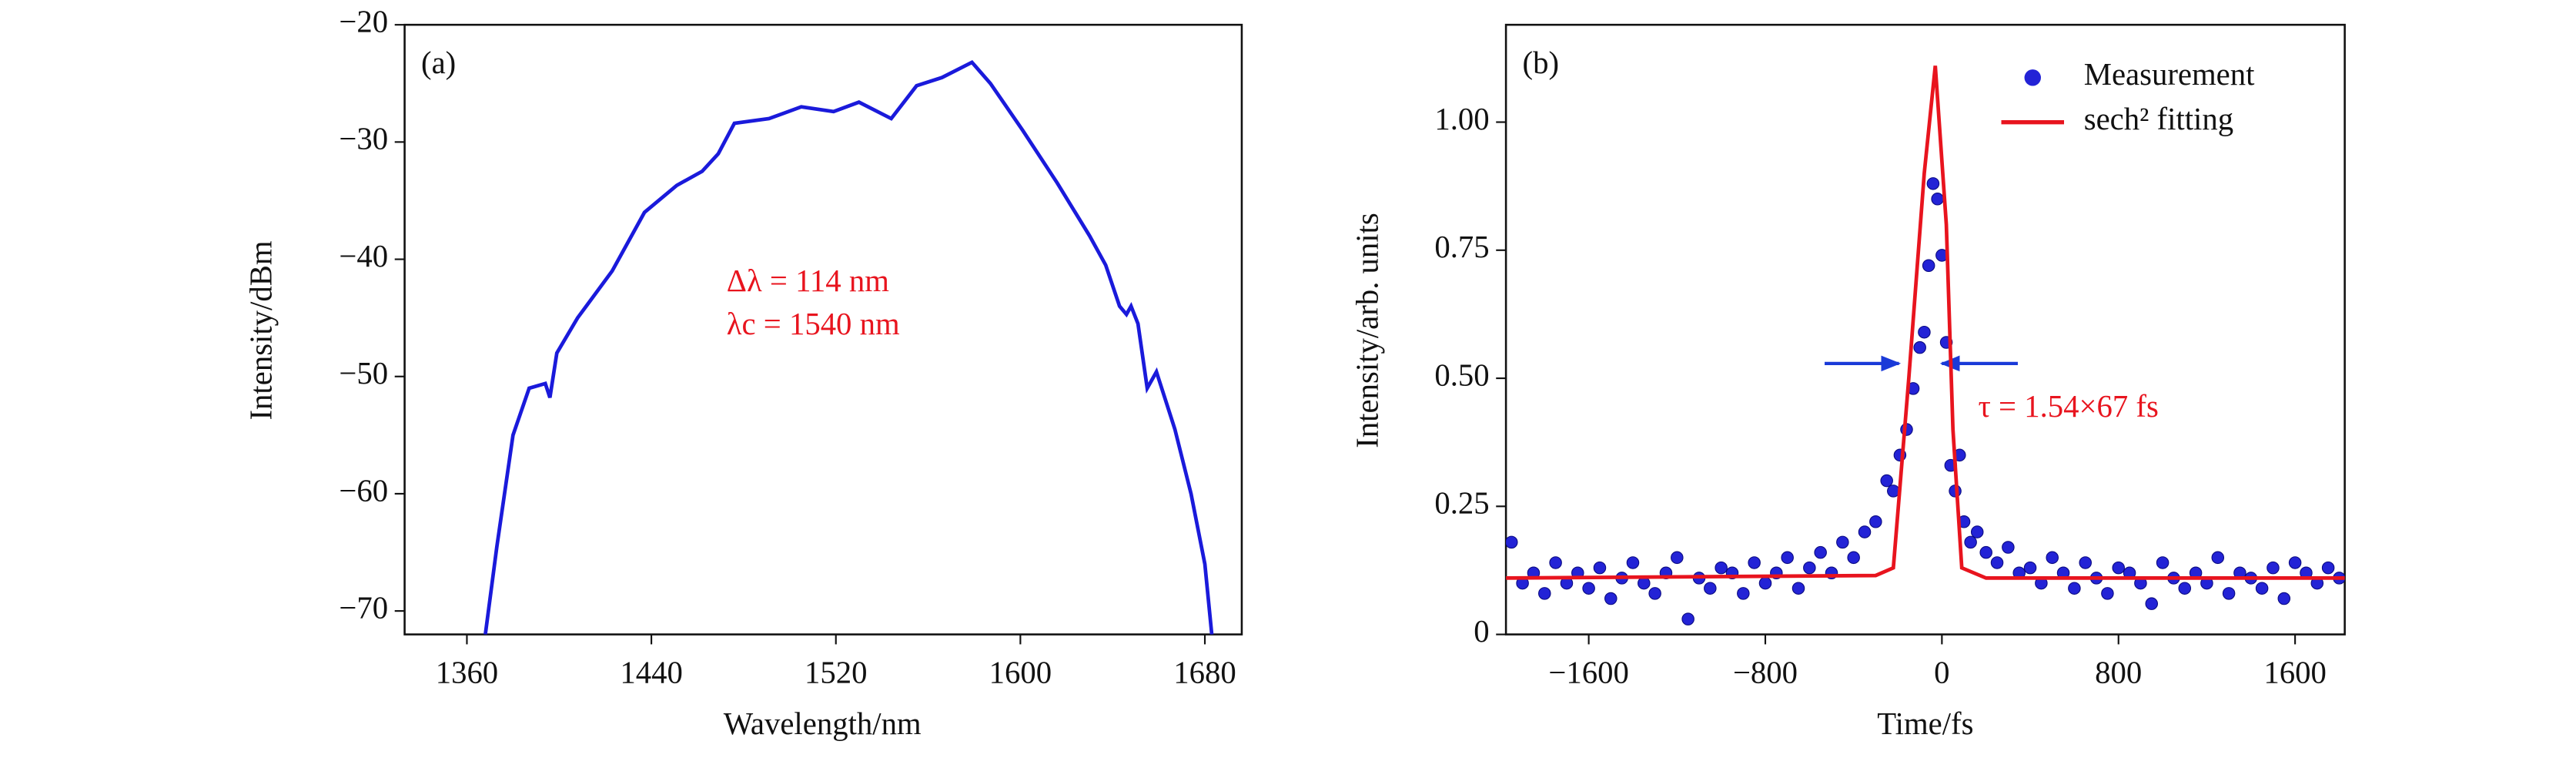  Describe the element at coordinates (364, 22) in the screenshot. I see `y-tick-label: −20` at that location.